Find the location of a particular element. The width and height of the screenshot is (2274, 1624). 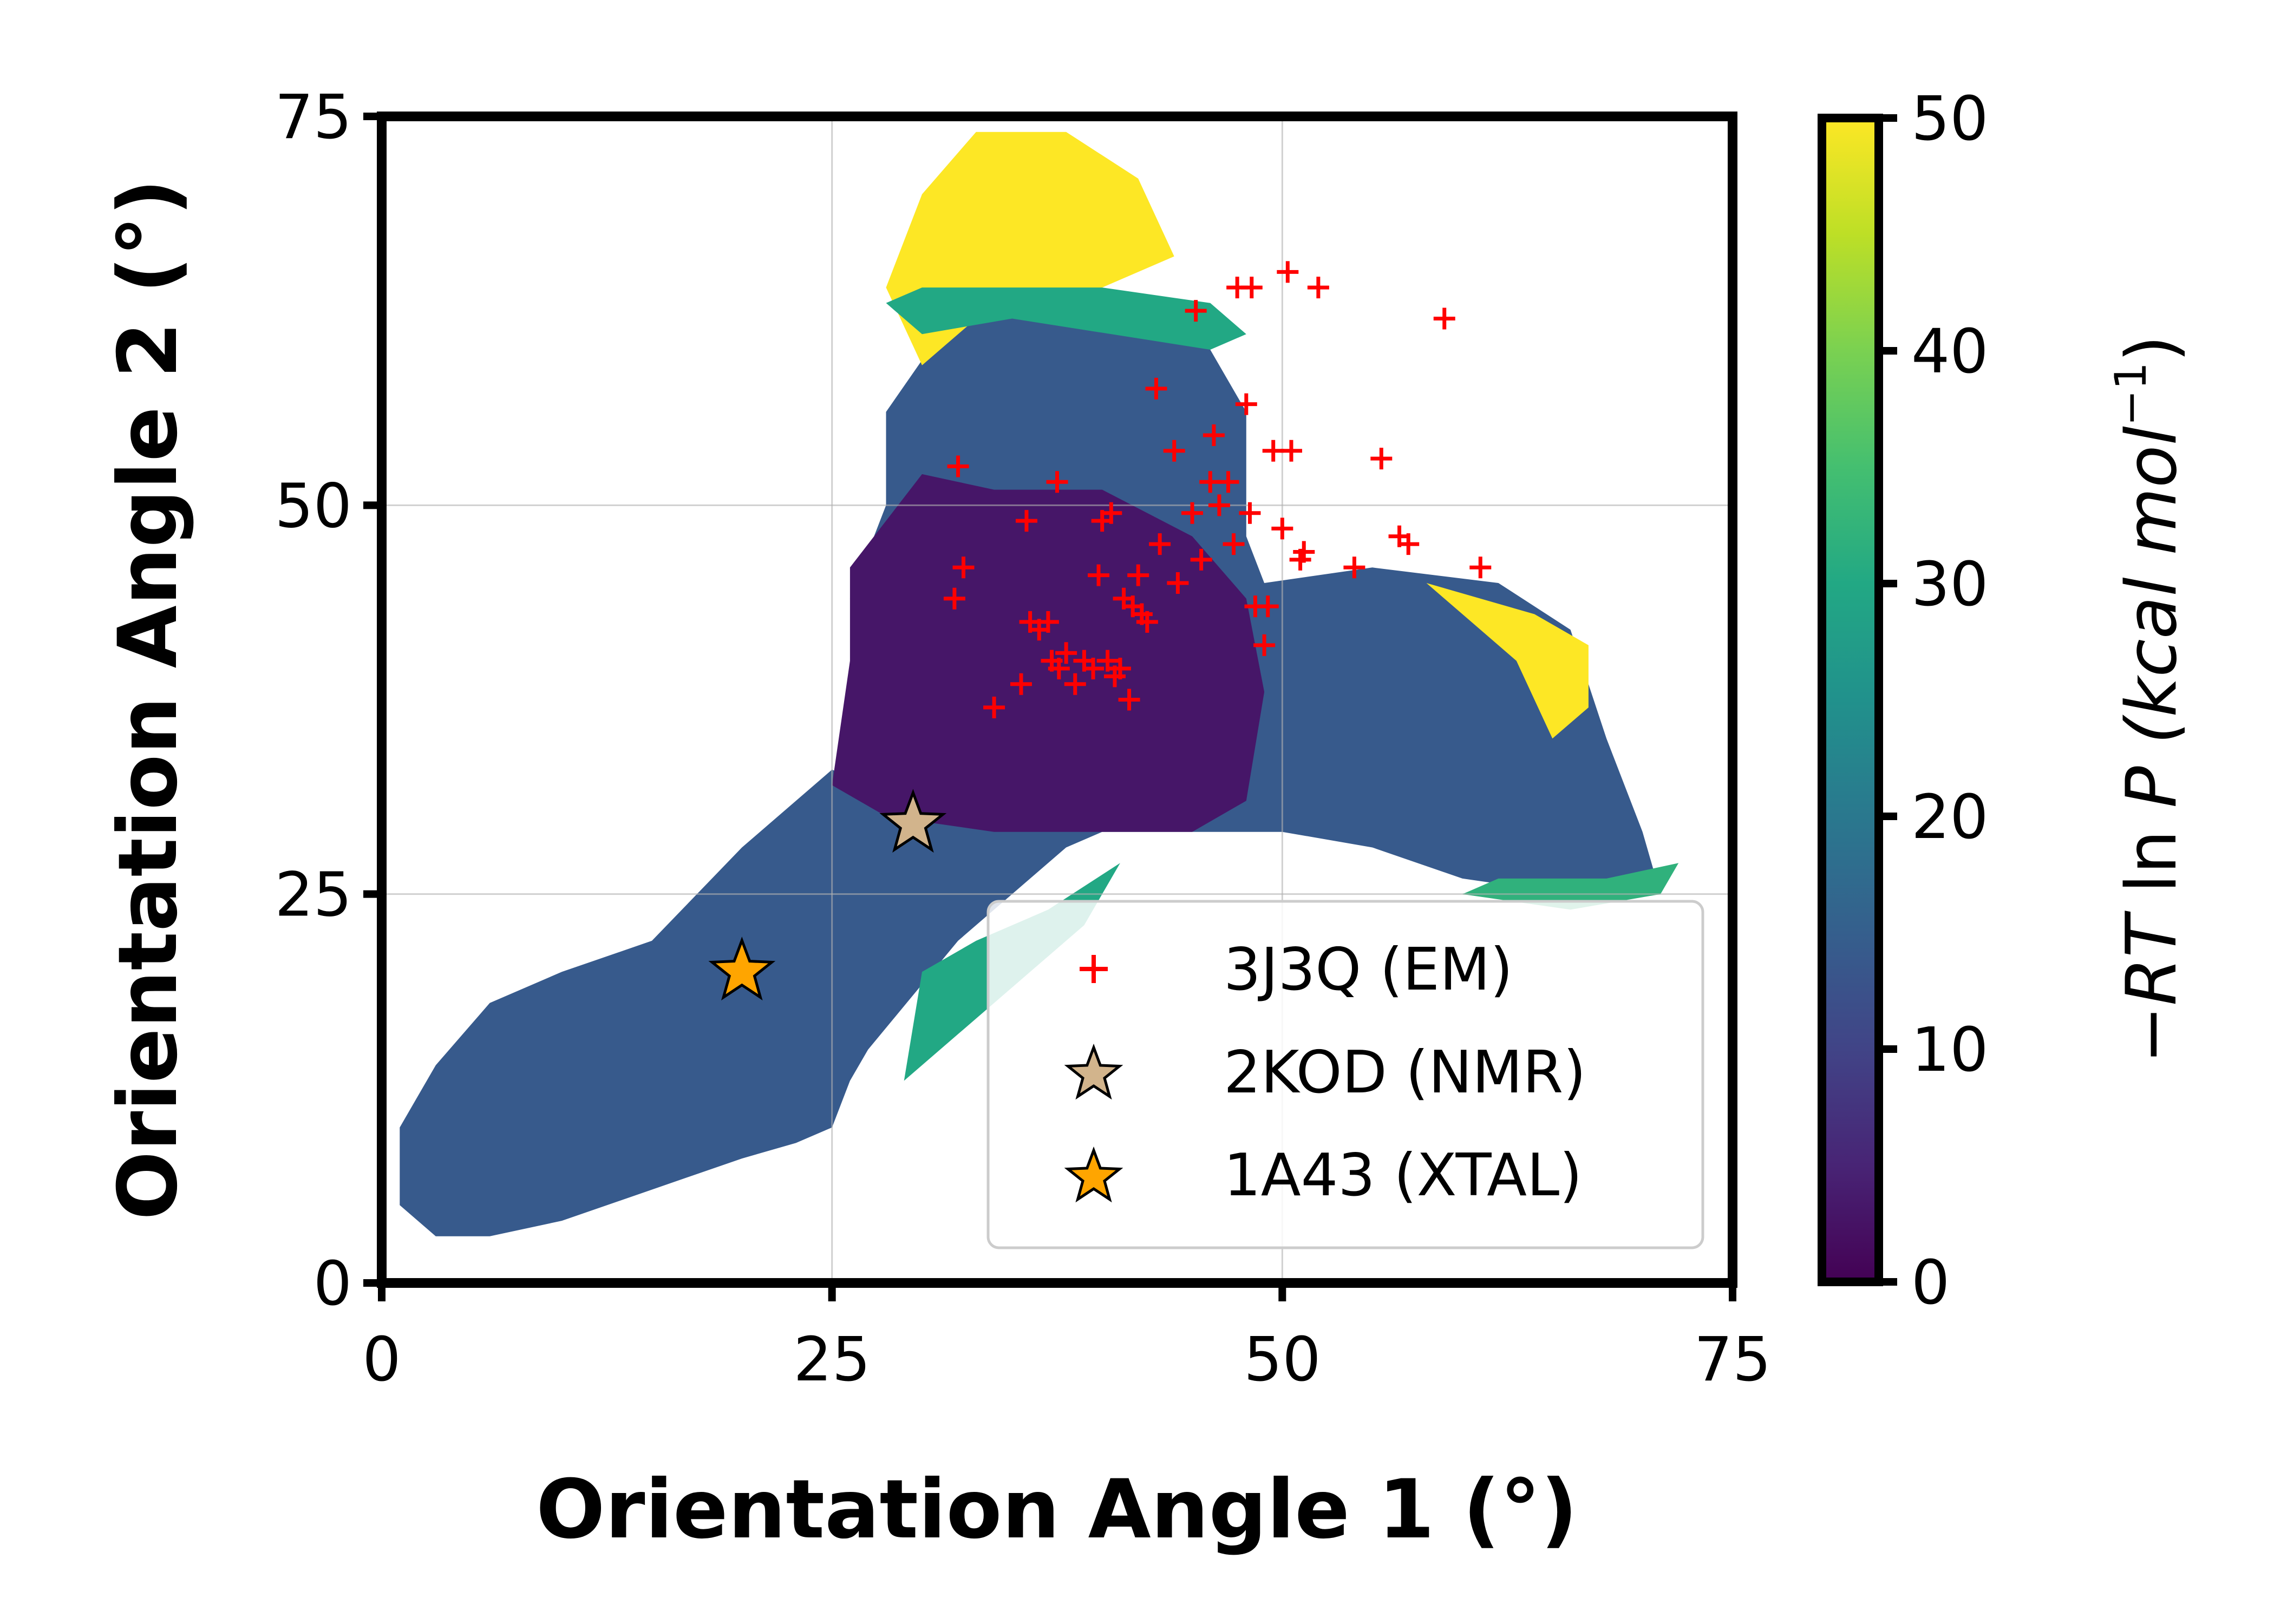

legend-entry-nmr: 2KOD (NMR) is located at coordinates (1325, 1072).